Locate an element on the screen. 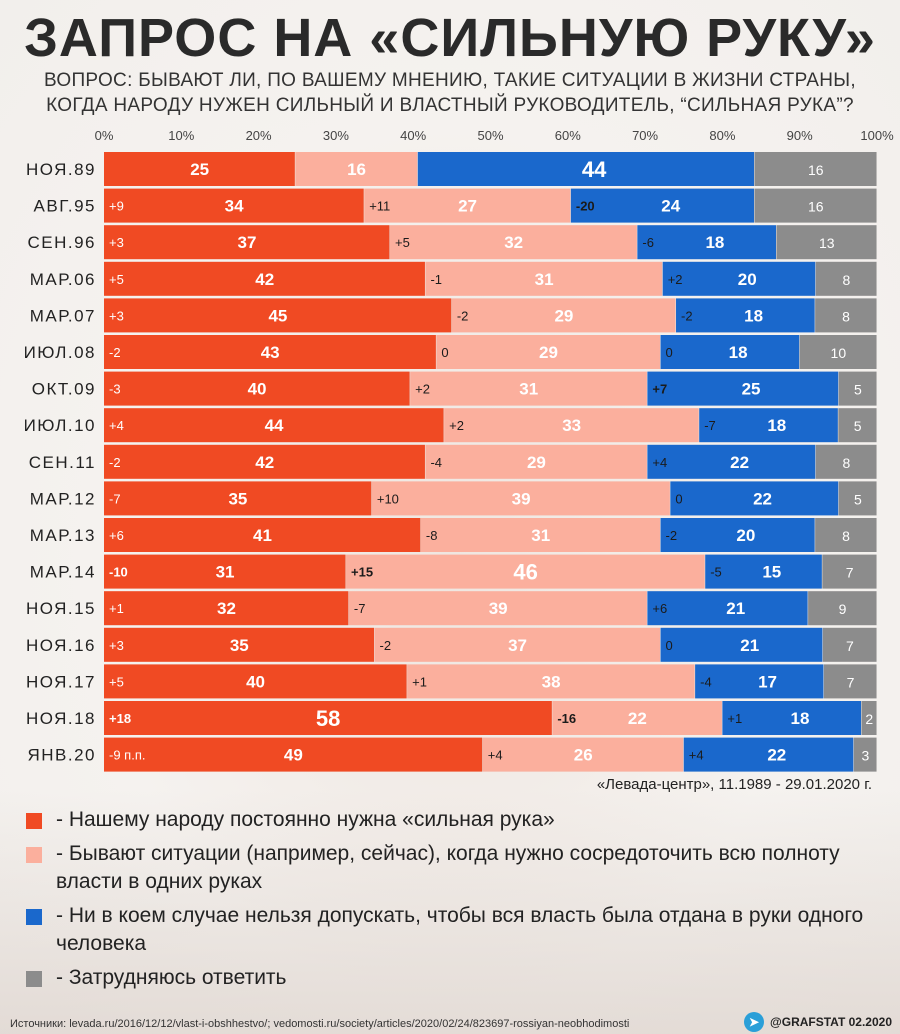 The width and height of the screenshot is (900, 1034). value-label: 7 is located at coordinates (850, 646).